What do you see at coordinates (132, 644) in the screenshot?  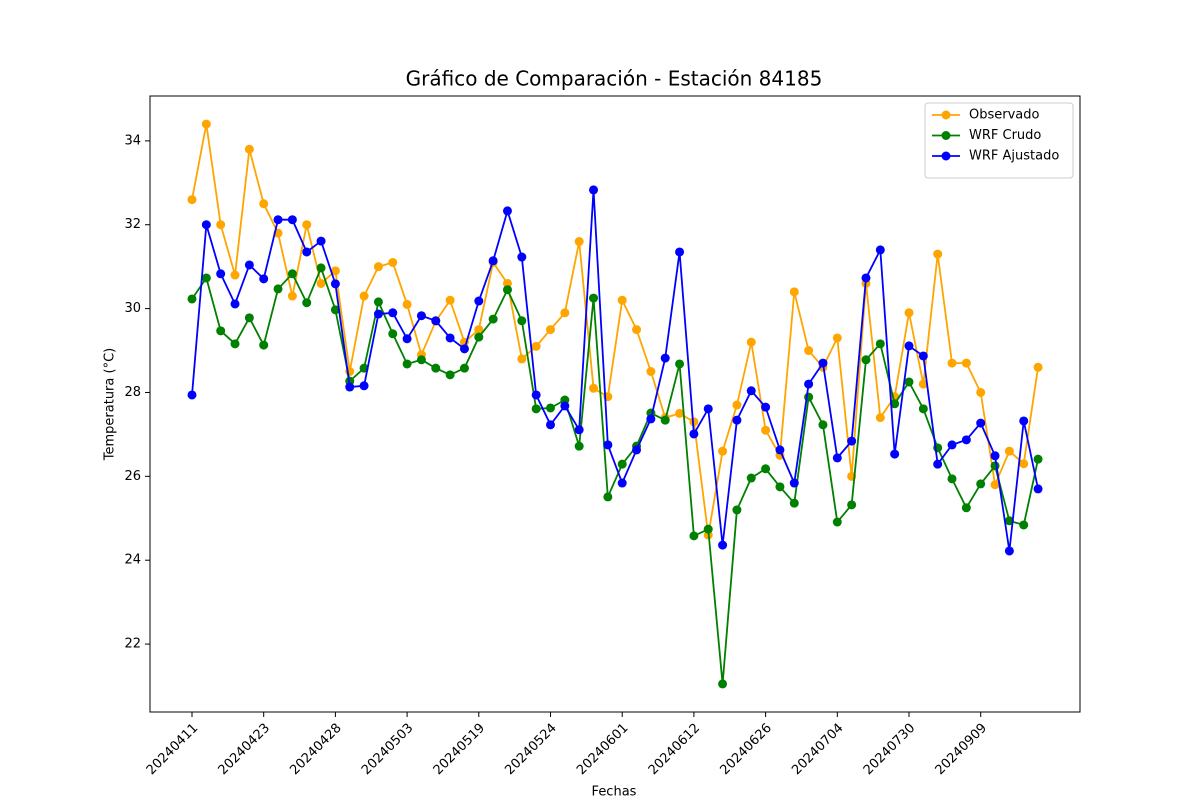 I see `y-tick-label: 22` at bounding box center [132, 644].